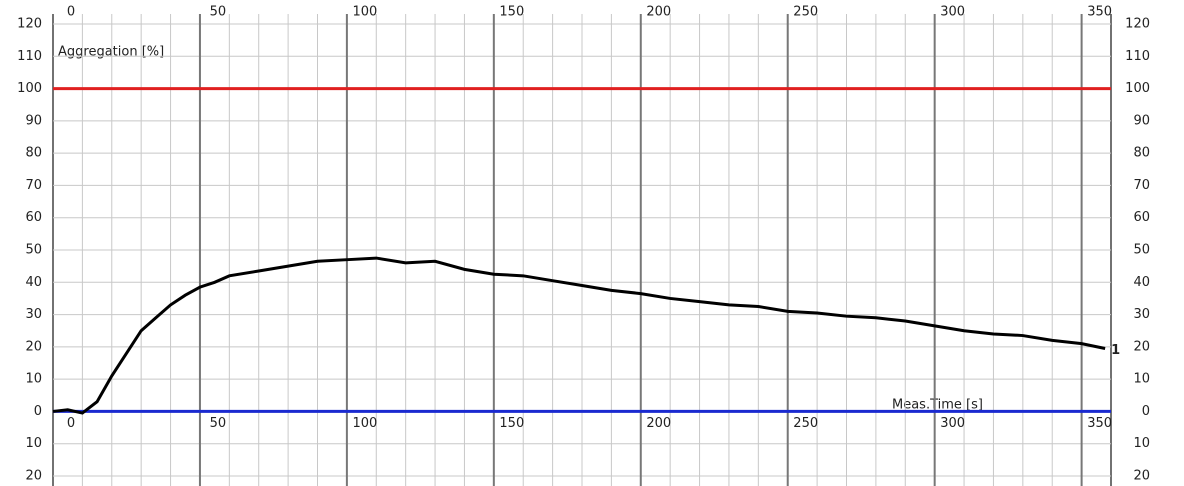  I want to click on x-tick-label: 200, so click(658, 12).